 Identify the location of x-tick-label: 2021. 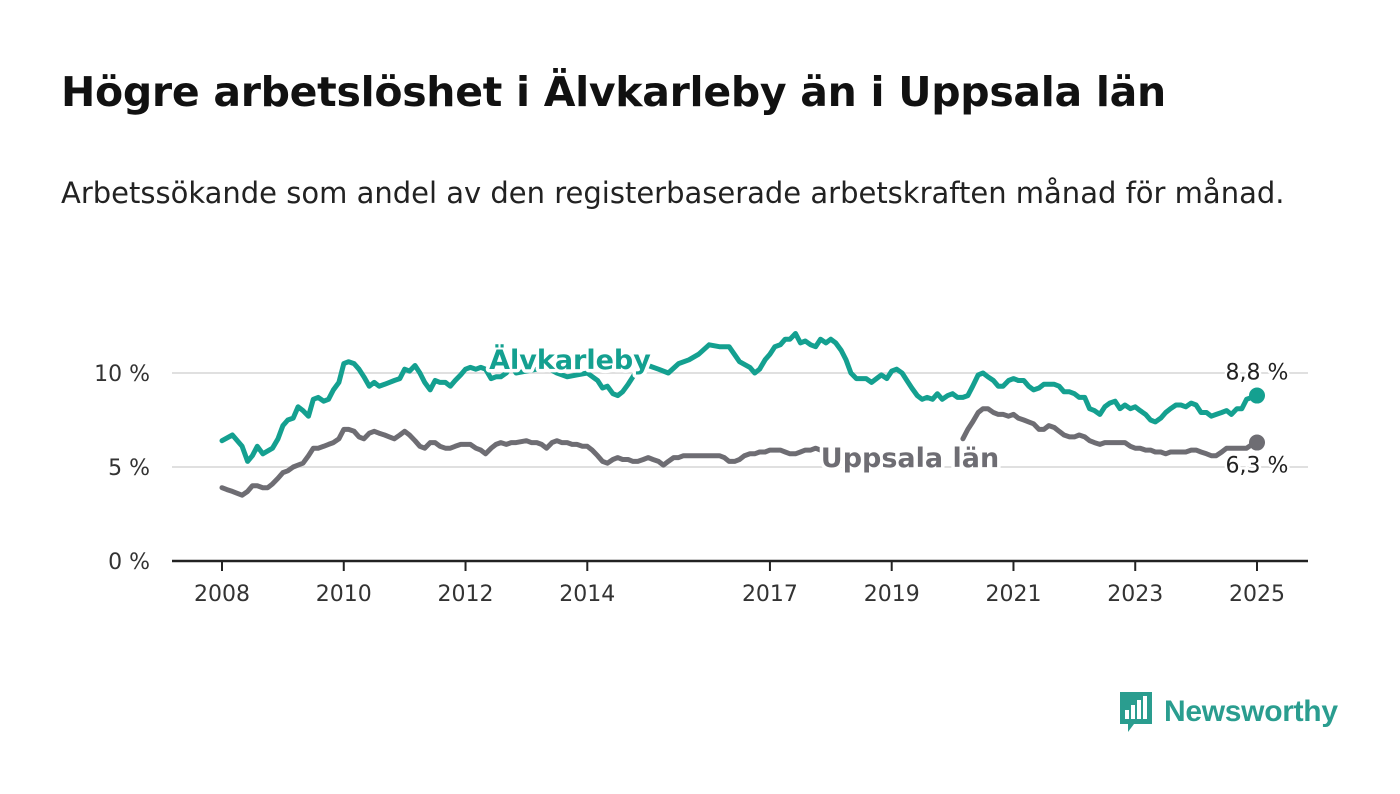
(1013, 594).